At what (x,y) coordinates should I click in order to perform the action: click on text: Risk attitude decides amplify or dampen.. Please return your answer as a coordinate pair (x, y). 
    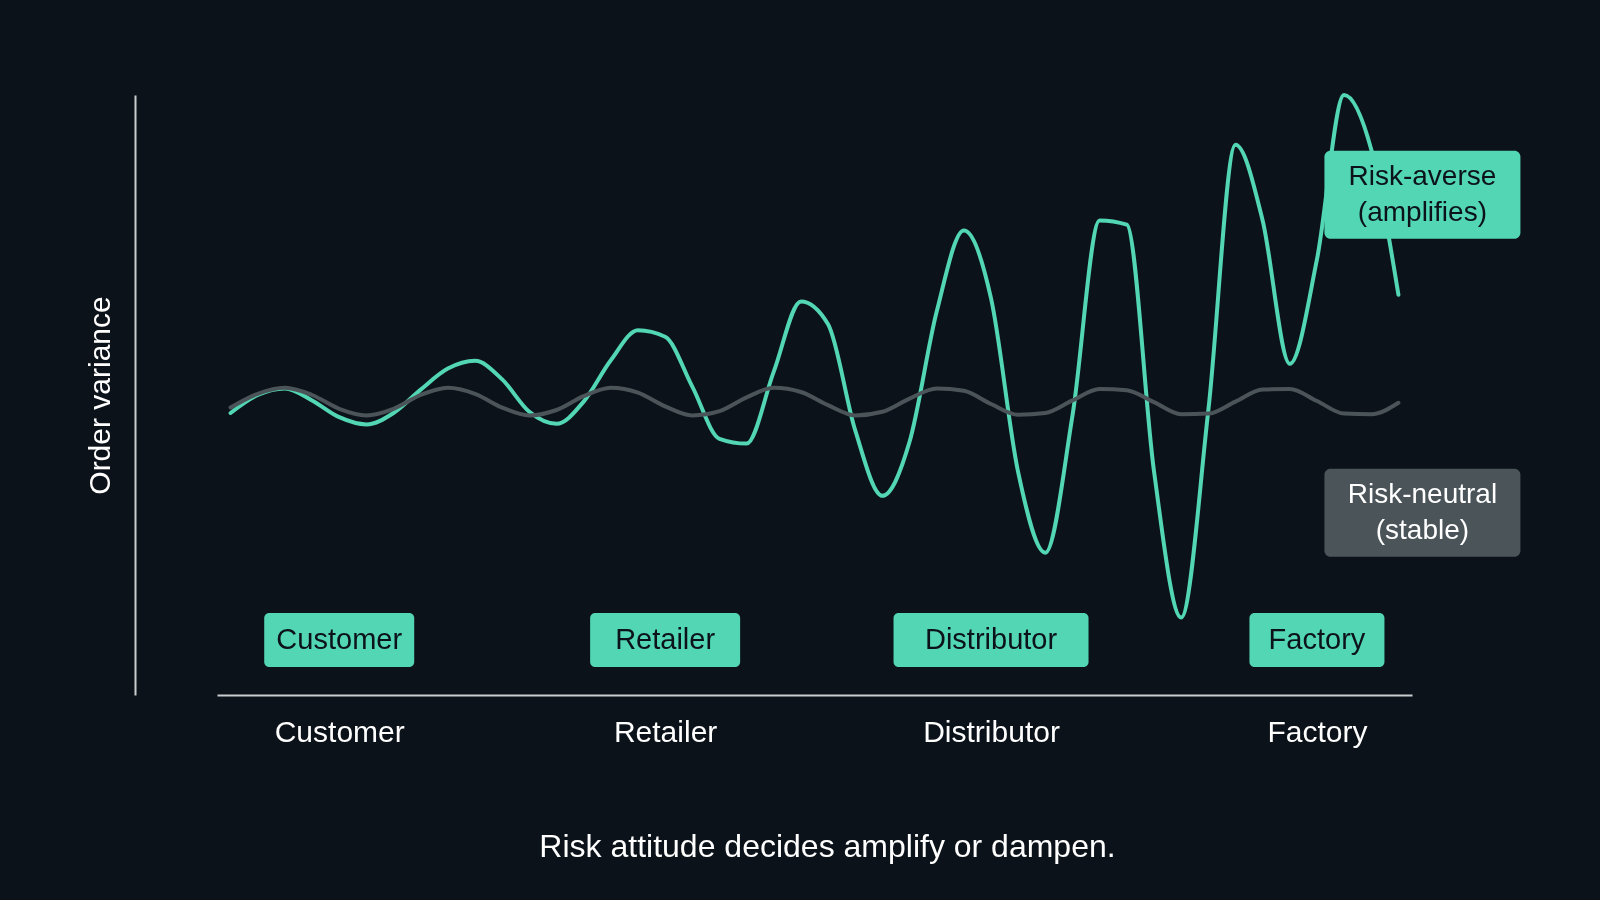
    Looking at the image, I should click on (827, 846).